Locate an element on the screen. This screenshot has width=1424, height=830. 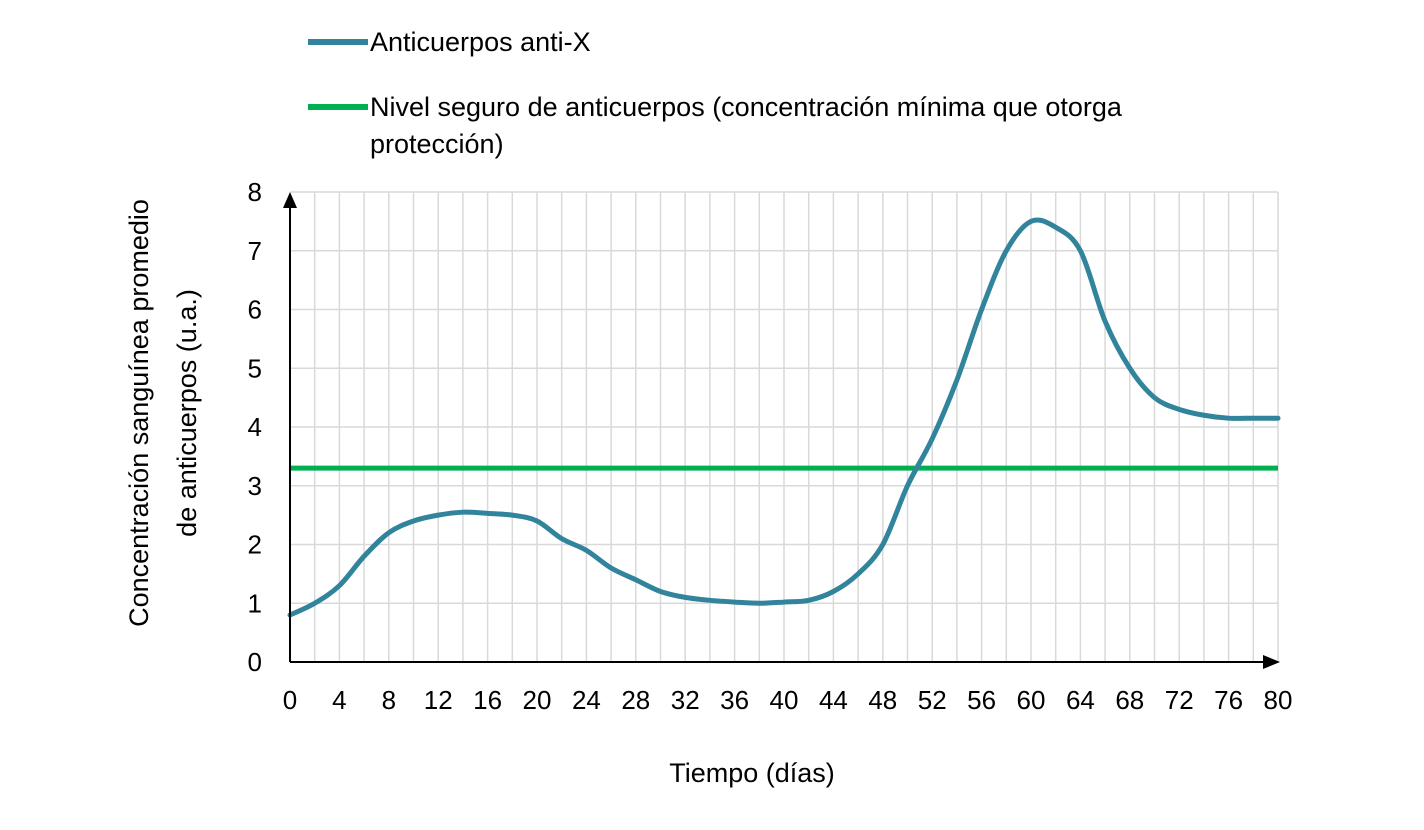
y-tick-label: 4 is located at coordinates (255, 427).